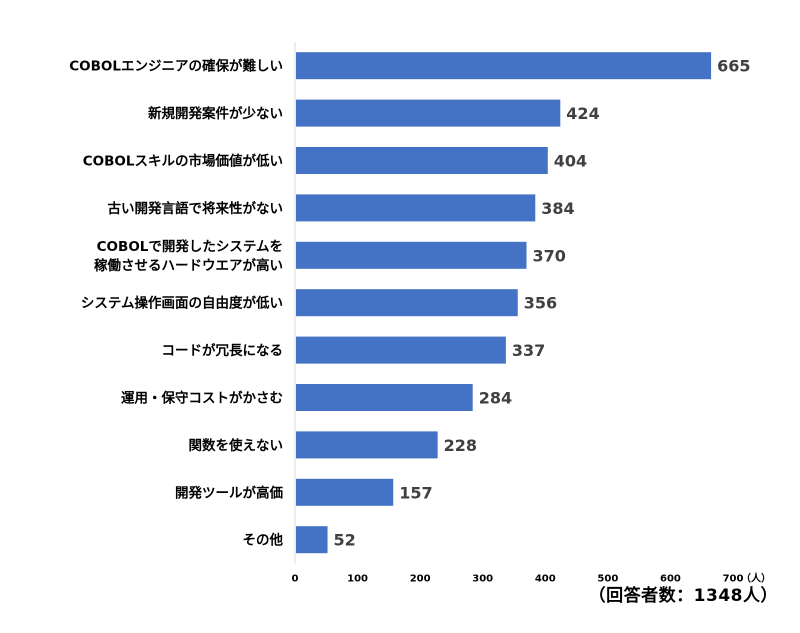  Describe the element at coordinates (190, 246) in the screenshot. I see `category-label: COBOLで開発したシステムを` at that location.